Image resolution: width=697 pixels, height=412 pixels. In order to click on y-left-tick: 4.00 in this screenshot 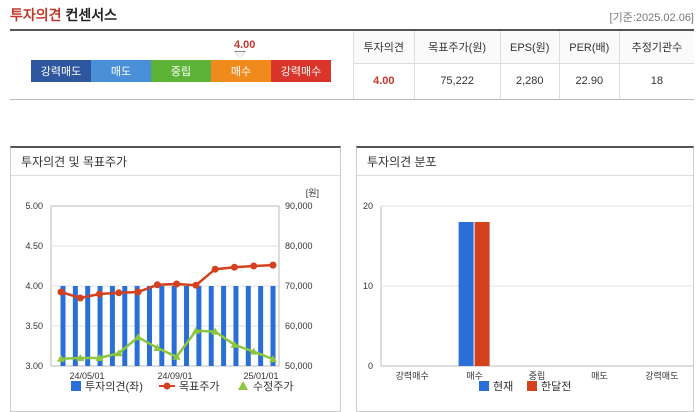, I will do `click(34, 286)`.